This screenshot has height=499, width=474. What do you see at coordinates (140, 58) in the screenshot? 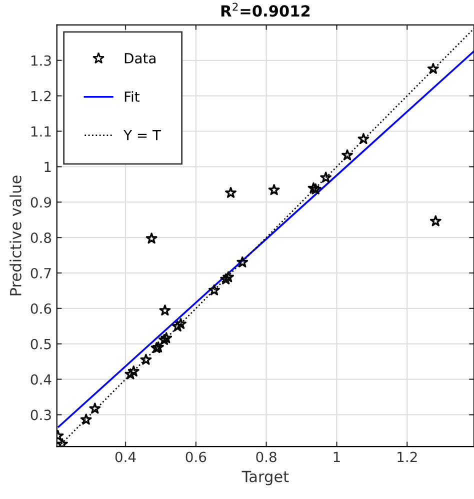
I see `legend-label: Data` at bounding box center [140, 58].